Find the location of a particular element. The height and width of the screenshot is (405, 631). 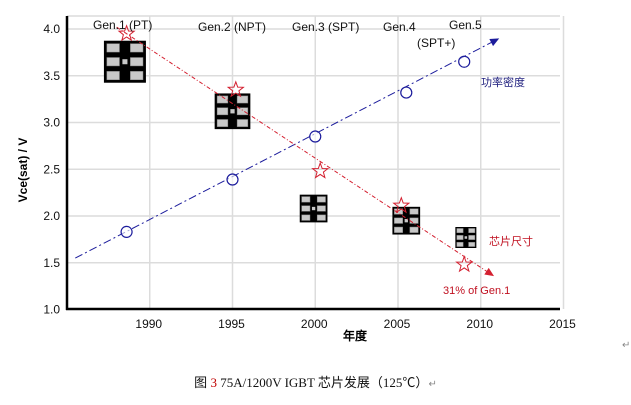

gen4-label: Gen.4 is located at coordinates (399, 27).